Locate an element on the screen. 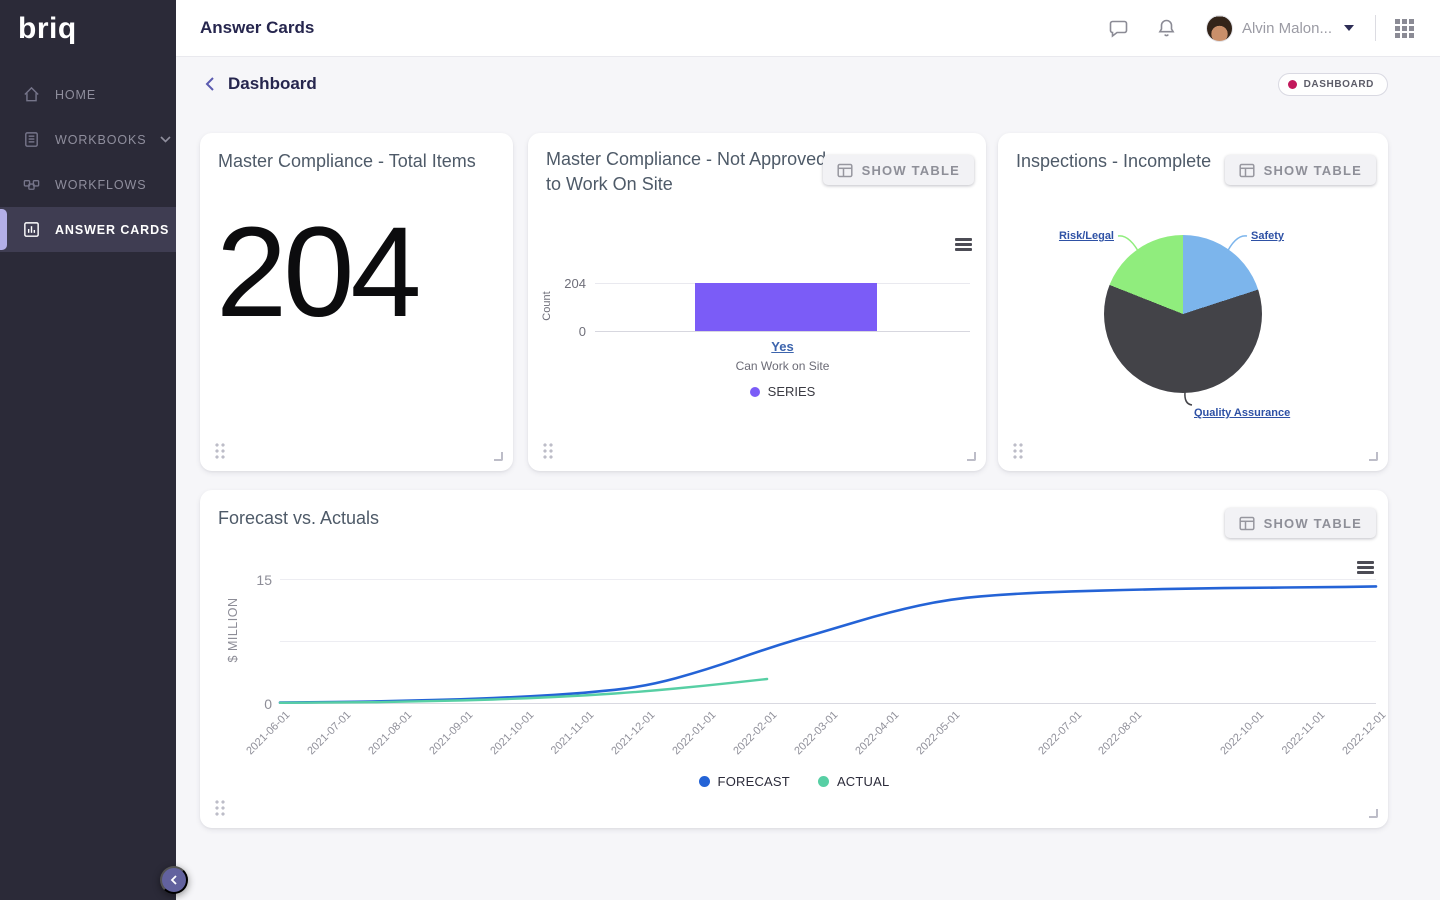 The height and width of the screenshot is (900, 1440). bar-category-label: Yes is located at coordinates (782, 346).